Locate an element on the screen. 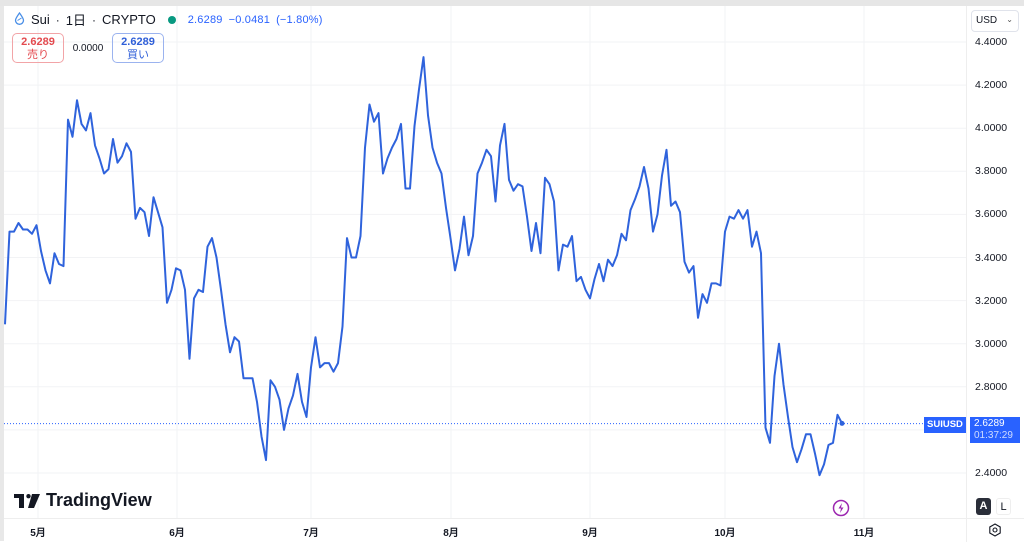  time-tick: 11月 is located at coordinates (864, 533).